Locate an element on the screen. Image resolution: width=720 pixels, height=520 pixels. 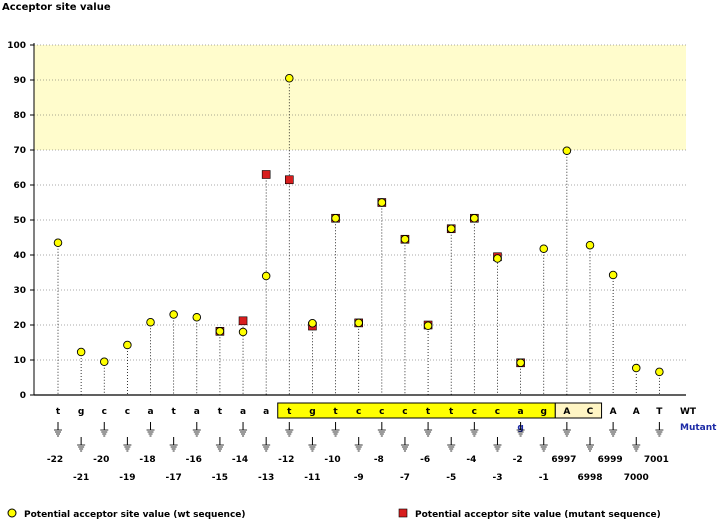
wt-point--13 is located at coordinates (266, 276).